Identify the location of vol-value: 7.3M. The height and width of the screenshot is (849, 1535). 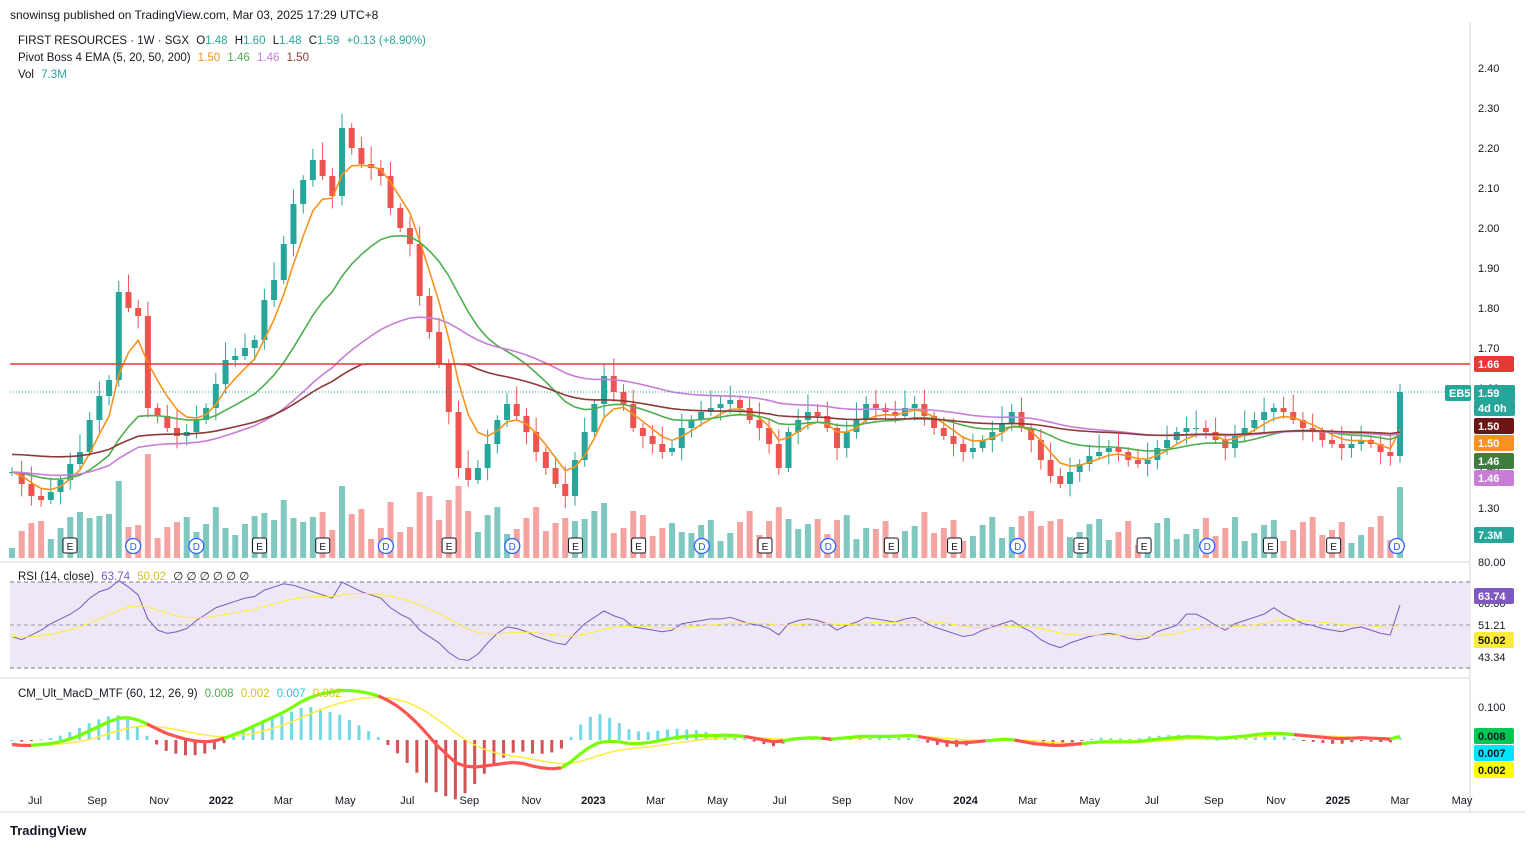
(54, 75).